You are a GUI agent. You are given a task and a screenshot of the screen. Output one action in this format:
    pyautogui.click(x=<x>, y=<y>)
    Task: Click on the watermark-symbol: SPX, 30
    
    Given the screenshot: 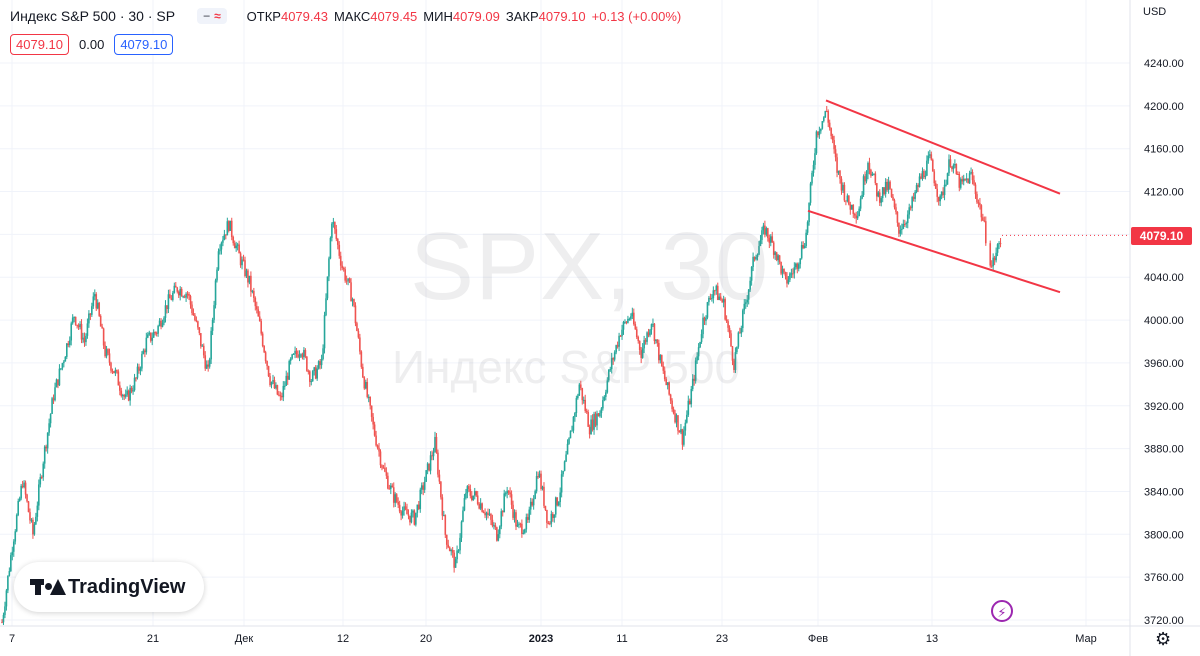 What is the action you would take?
    pyautogui.click(x=590, y=266)
    